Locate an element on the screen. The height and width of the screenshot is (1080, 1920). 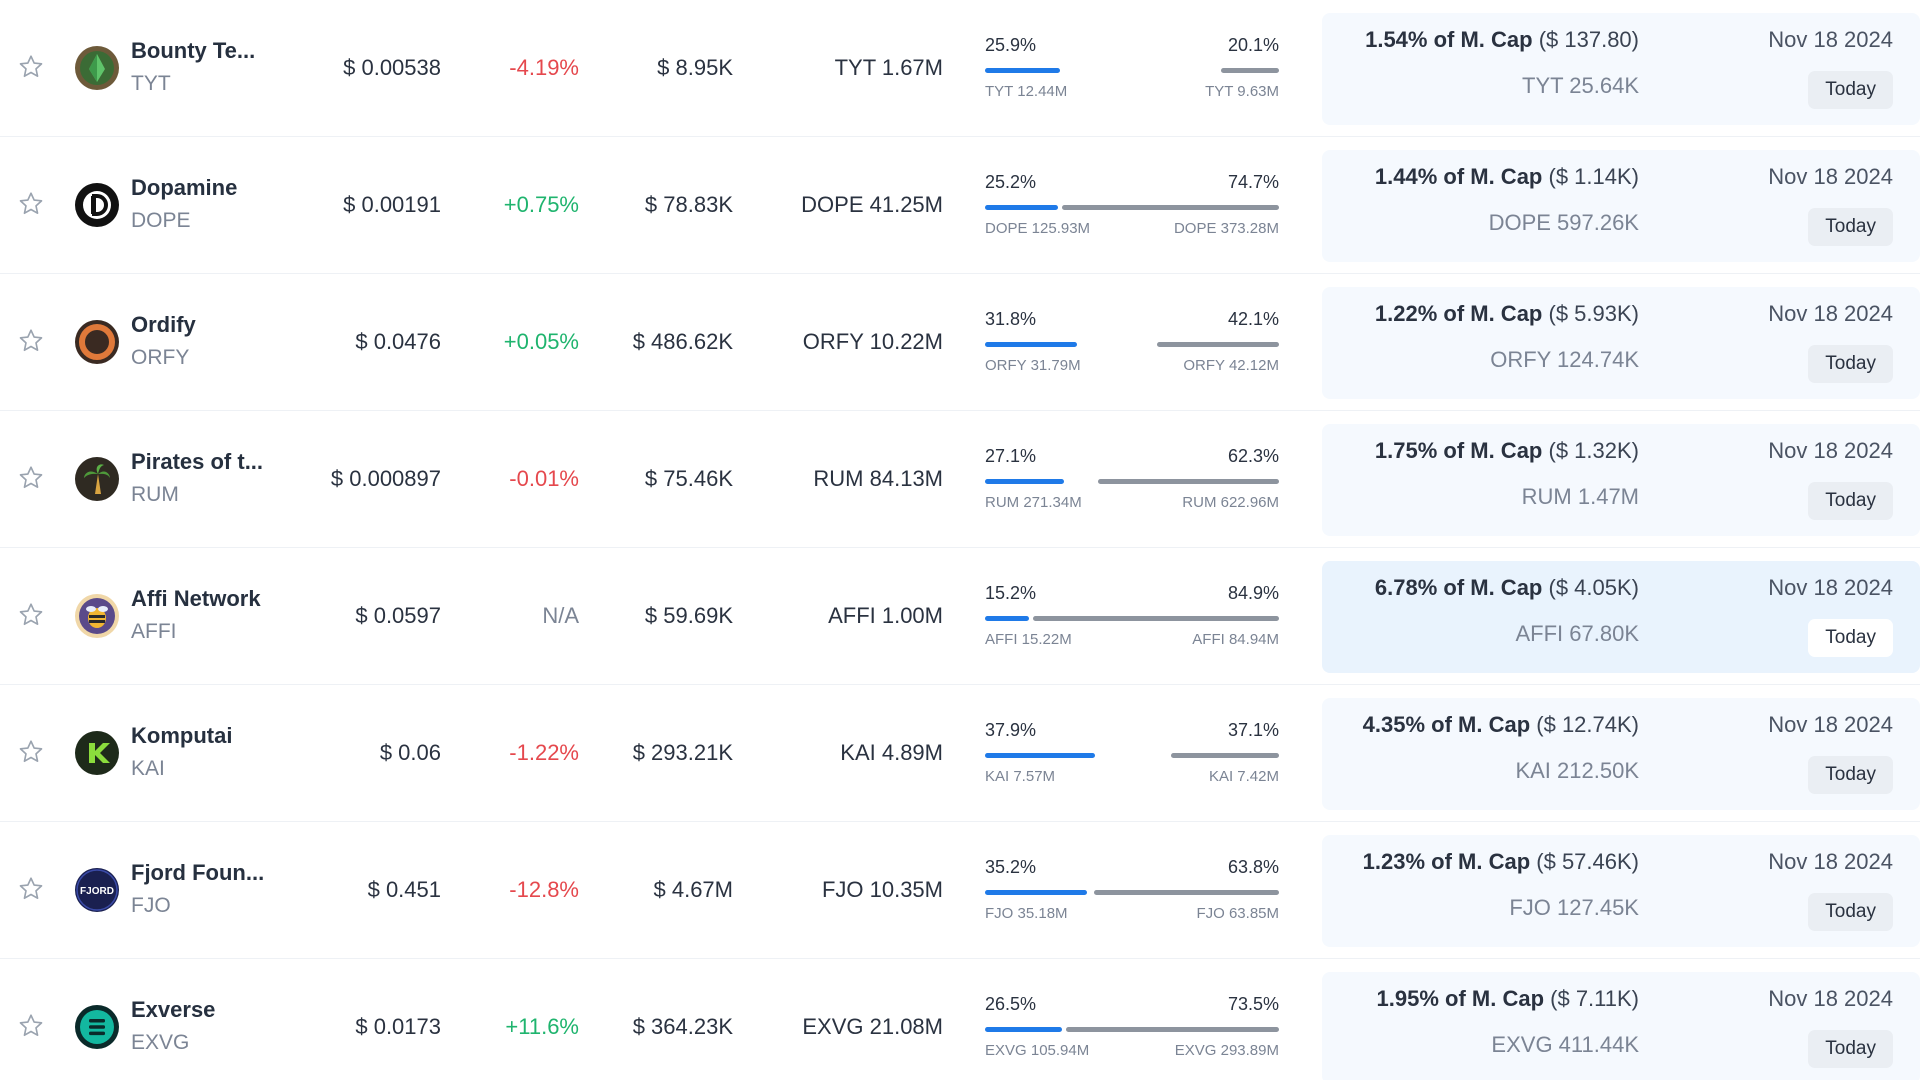
unlock-token-amount: RUM 1.47M is located at coordinates (1580, 496).